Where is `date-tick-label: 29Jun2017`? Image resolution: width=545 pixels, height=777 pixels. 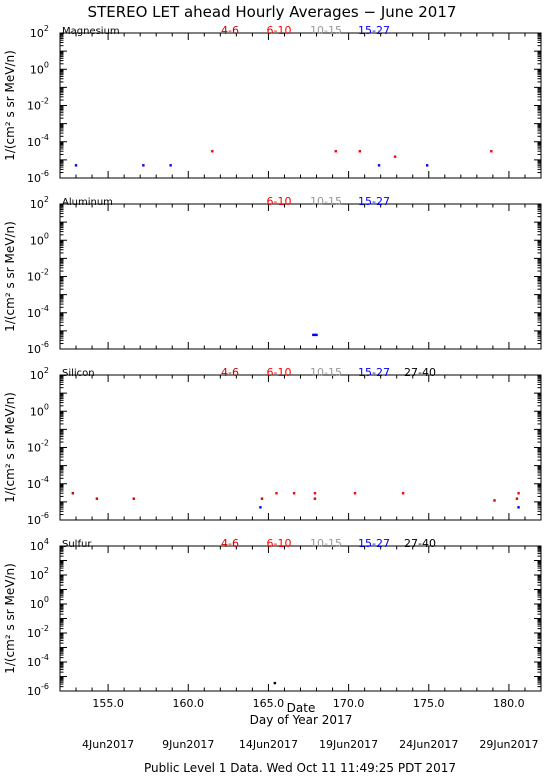
date-tick-label: 29Jun2017 is located at coordinates (508, 744).